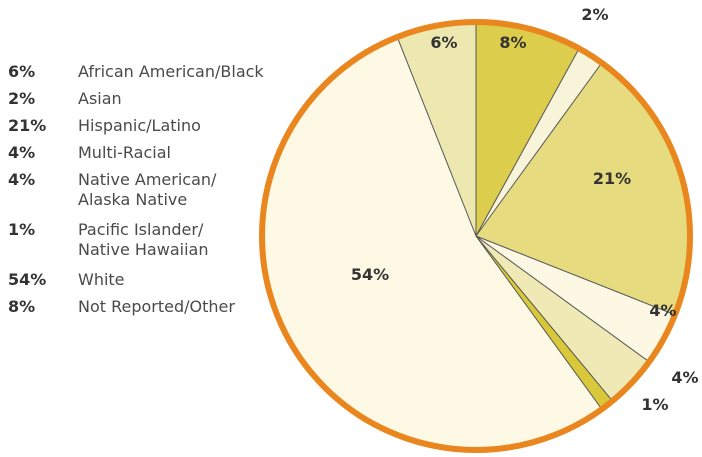 The image size is (702, 457). I want to click on data-label-hispanic-latino: 21%, so click(612, 178).